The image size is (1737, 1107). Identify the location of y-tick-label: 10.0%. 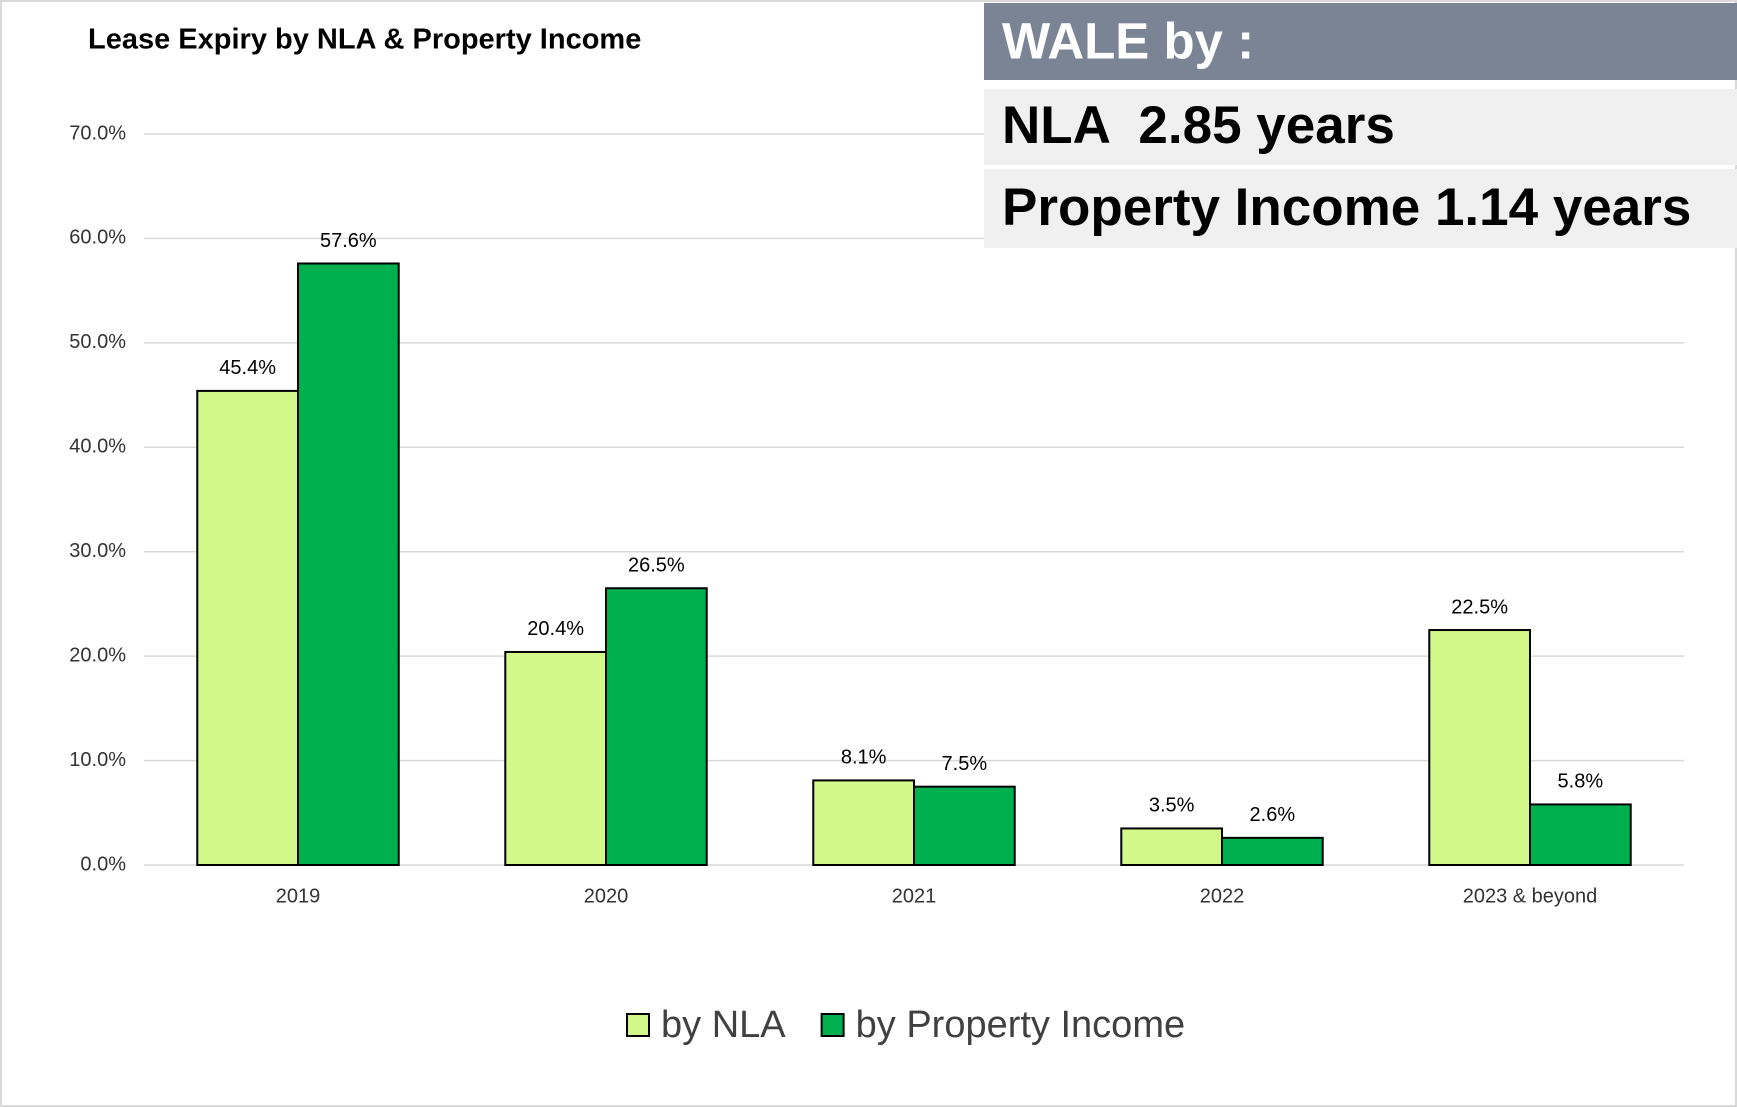
(97, 760).